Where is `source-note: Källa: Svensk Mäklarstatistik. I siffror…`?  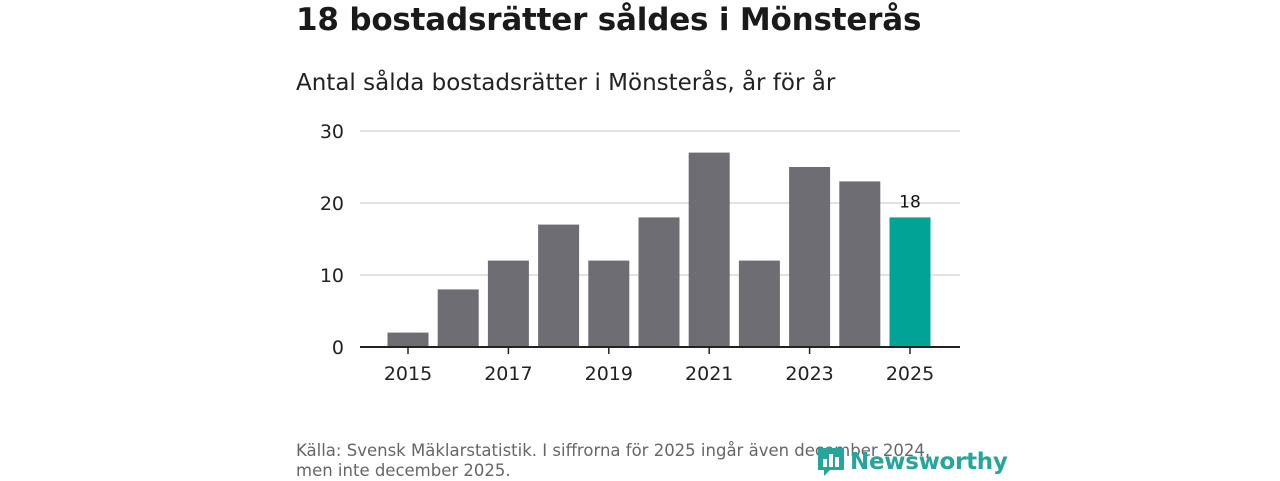 source-note: Källa: Svensk Mäklarstatistik. I siffror… is located at coordinates (613, 460).